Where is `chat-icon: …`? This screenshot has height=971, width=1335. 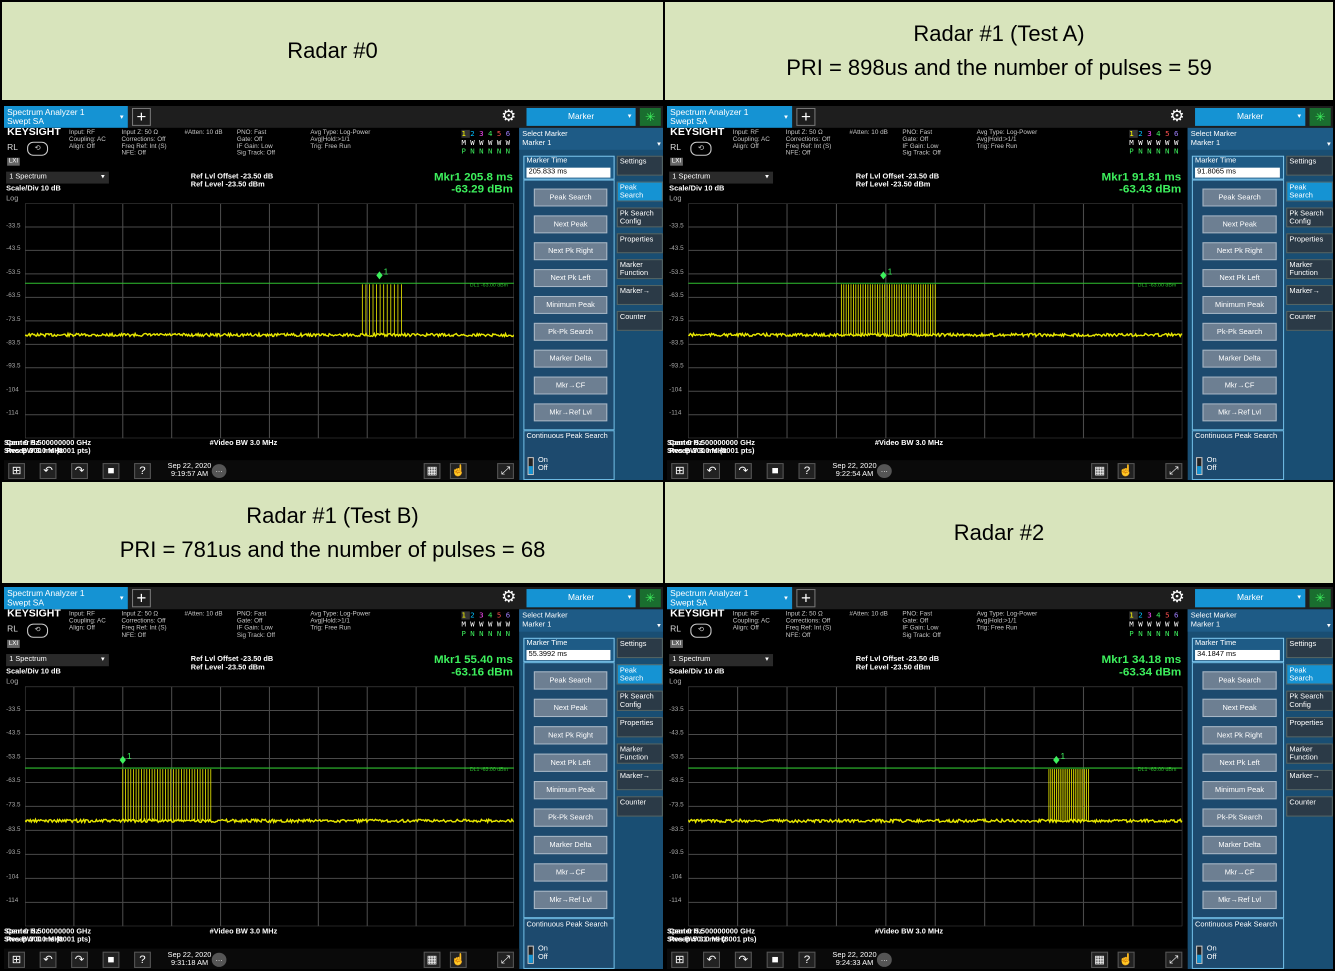
chat-icon: … is located at coordinates (884, 959).